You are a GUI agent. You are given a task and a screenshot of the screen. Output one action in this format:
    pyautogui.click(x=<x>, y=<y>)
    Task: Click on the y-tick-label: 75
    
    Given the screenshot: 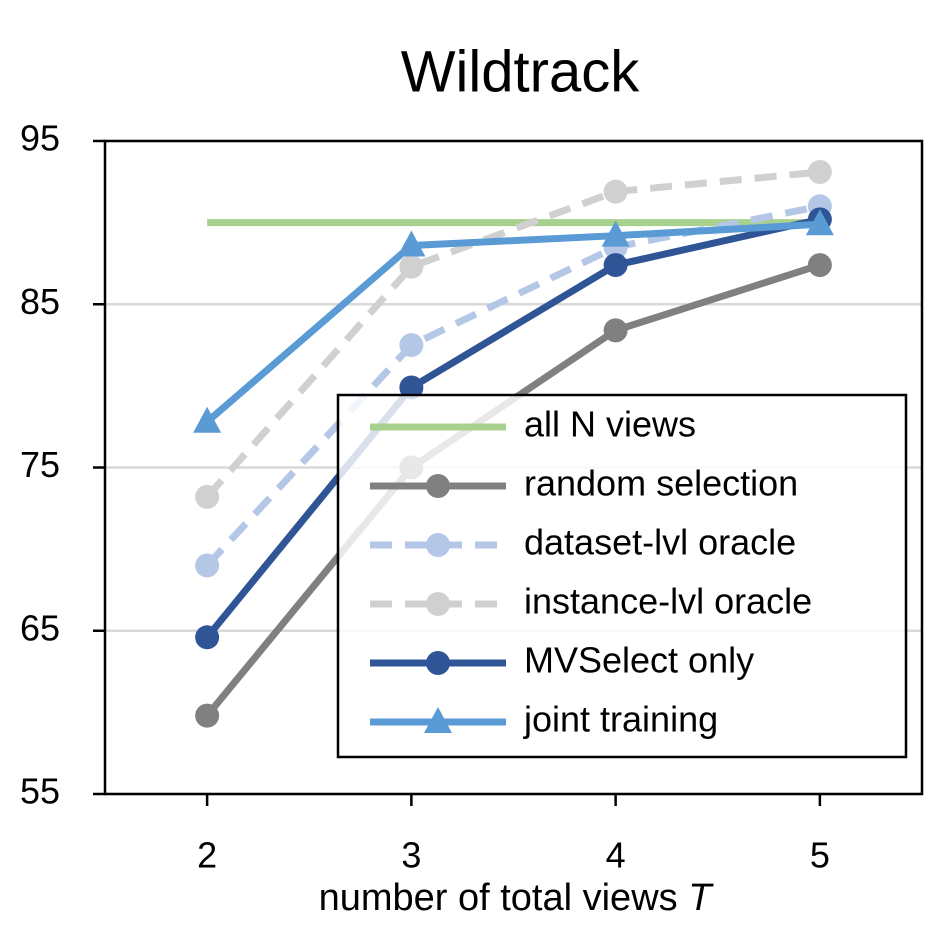 What is the action you would take?
    pyautogui.click(x=40, y=464)
    